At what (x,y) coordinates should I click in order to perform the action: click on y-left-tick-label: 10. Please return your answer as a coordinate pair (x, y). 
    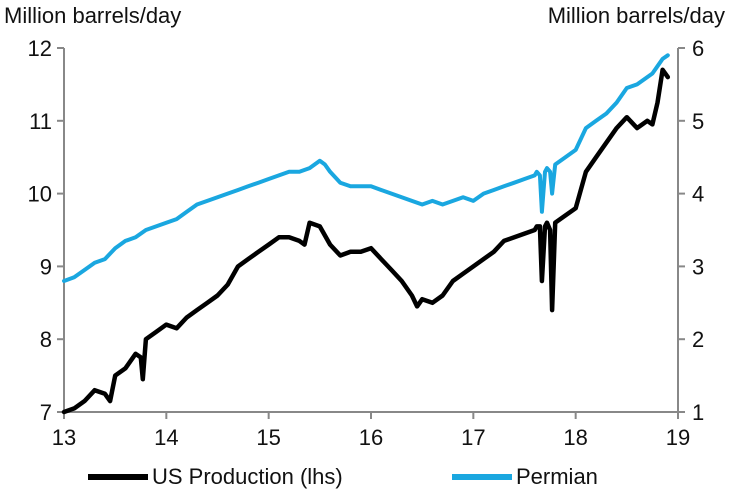
    Looking at the image, I should click on (40, 194).